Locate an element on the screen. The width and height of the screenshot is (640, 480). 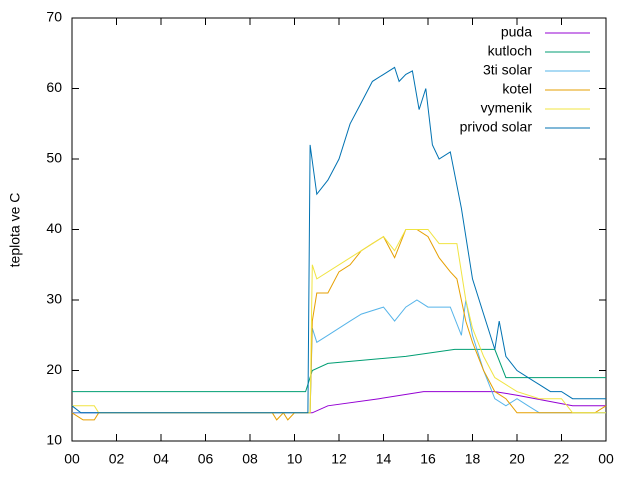
legend-label: puda is located at coordinates (516, 32).